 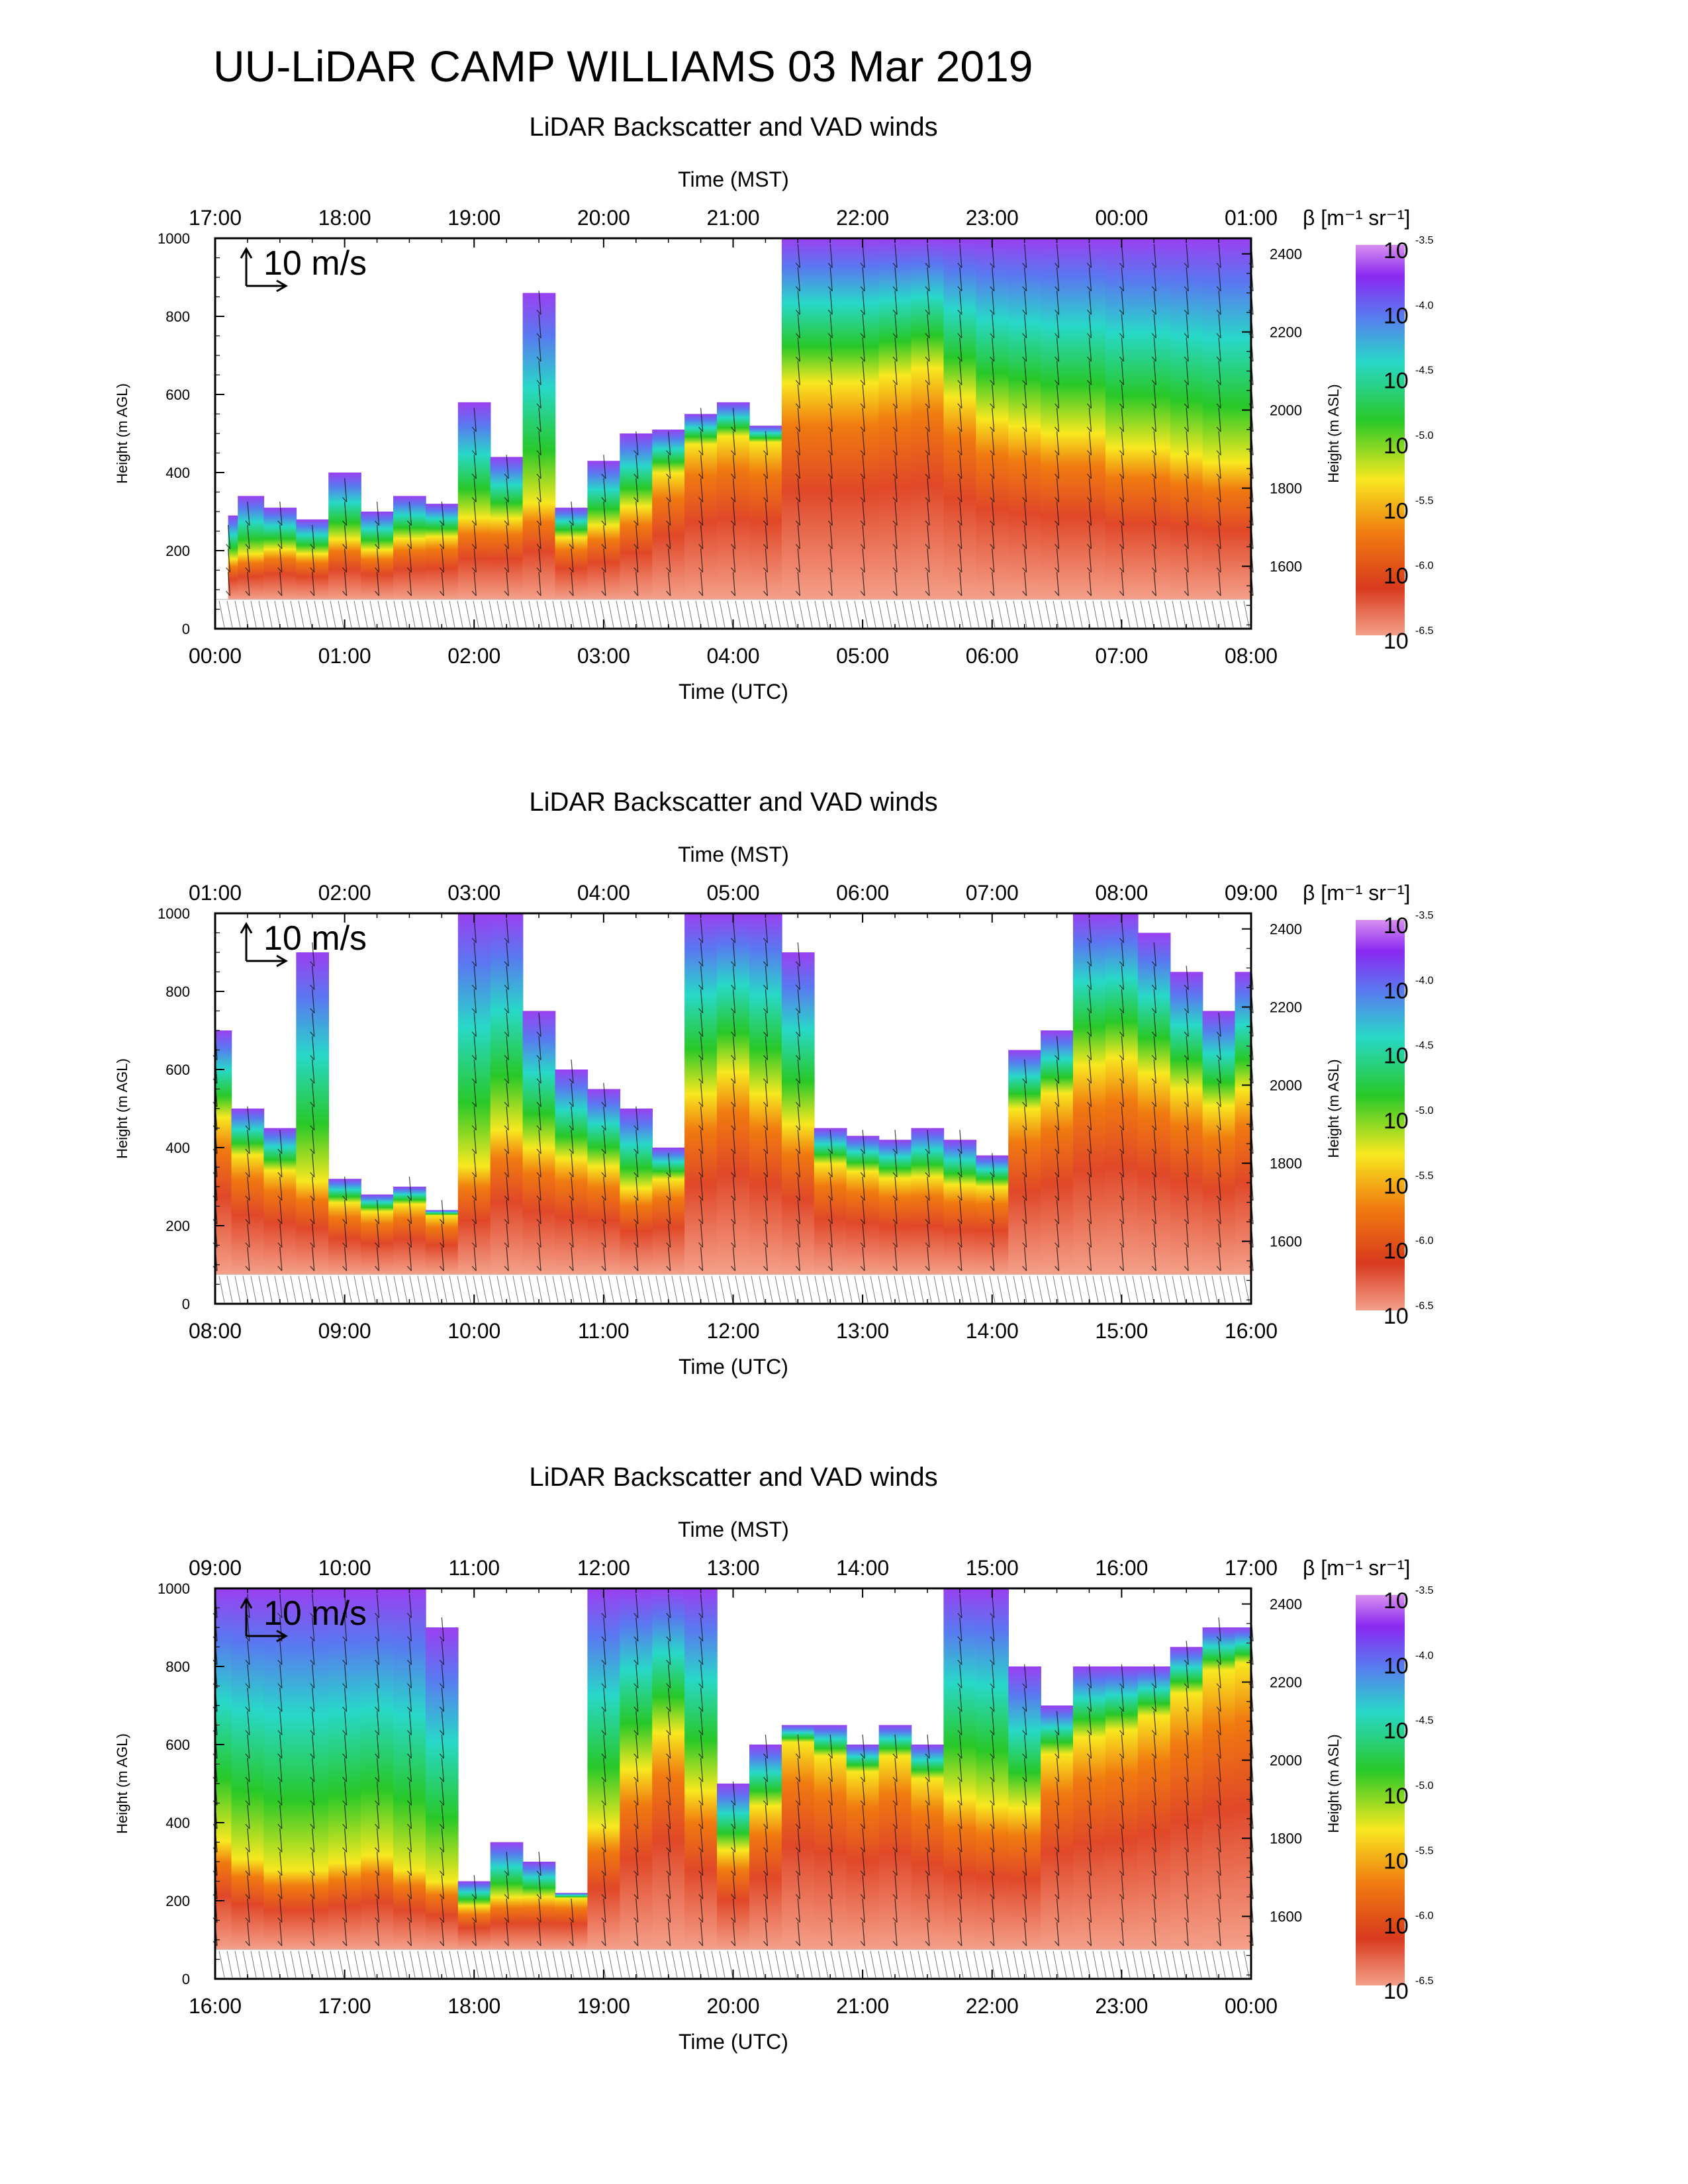 What do you see at coordinates (1286, 930) in the screenshot?
I see `y-tick-label-asl: 2400` at bounding box center [1286, 930].